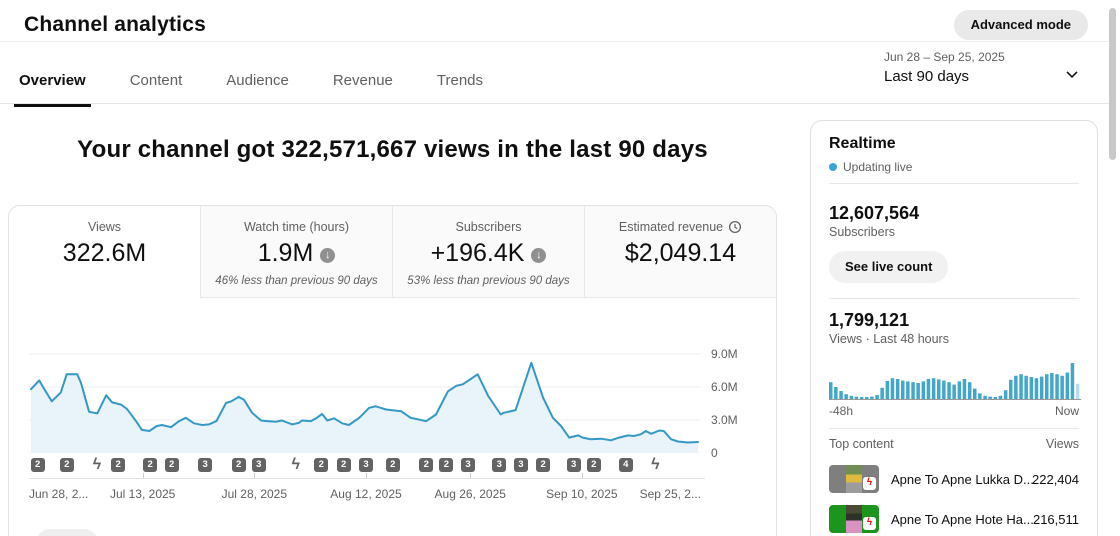 The image size is (1120, 536). Describe the element at coordinates (954, 183) in the screenshot. I see `divider` at that location.